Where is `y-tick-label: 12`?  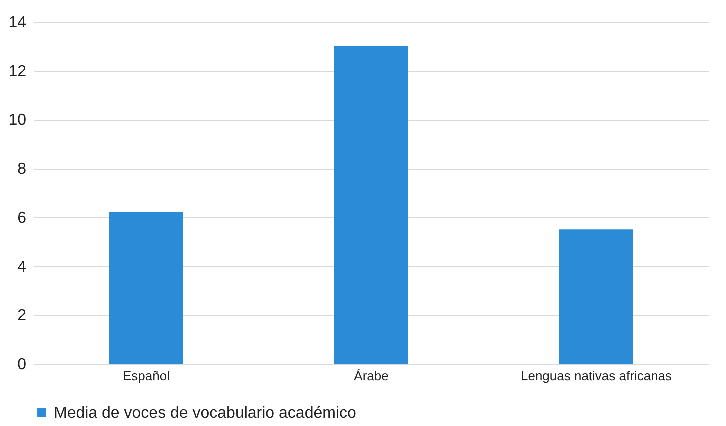
y-tick-label: 12 is located at coordinates (17, 71).